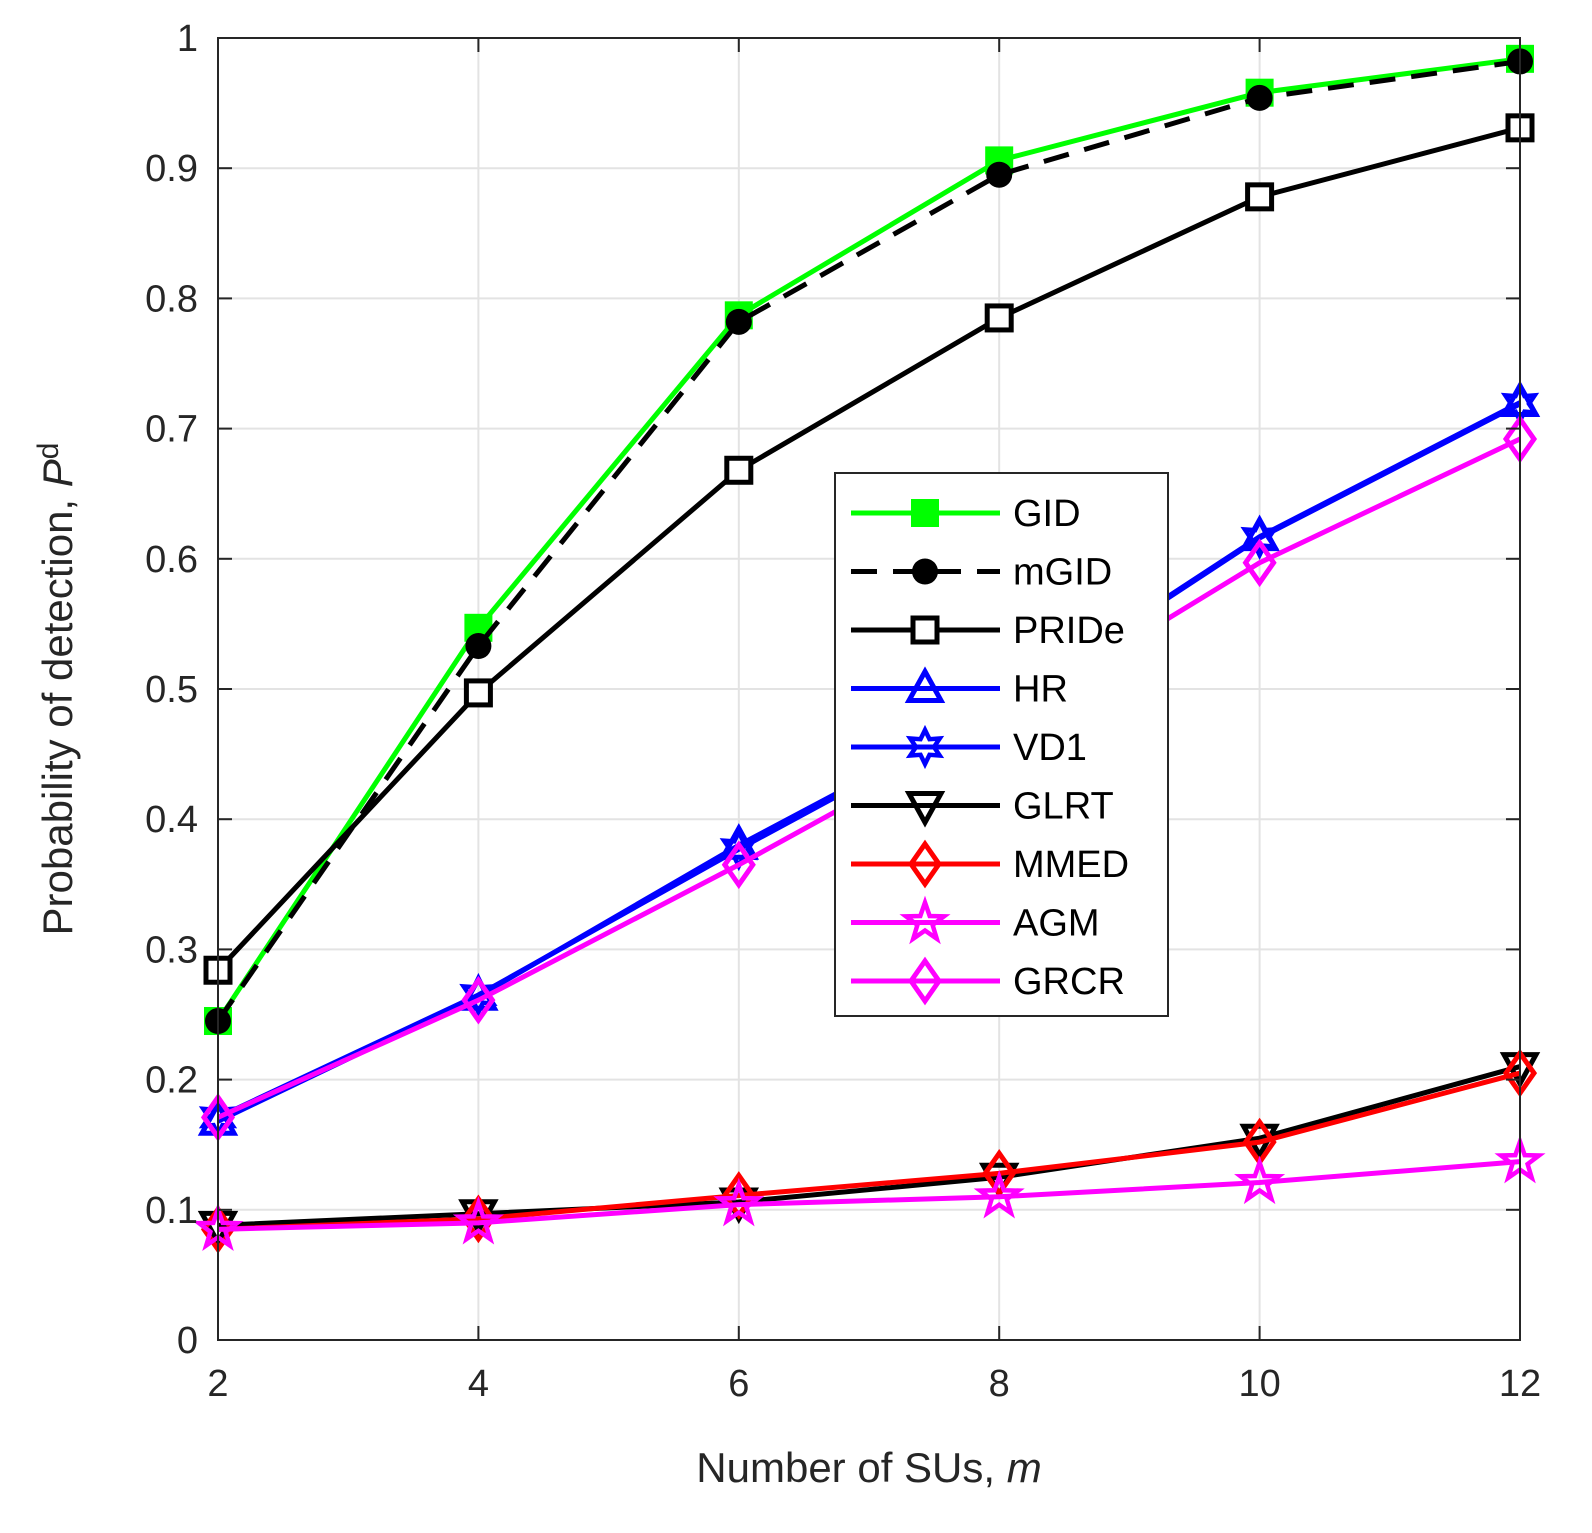 This screenshot has height=1533, width=1592. I want to click on legend-marker-grcr, so click(925, 981).